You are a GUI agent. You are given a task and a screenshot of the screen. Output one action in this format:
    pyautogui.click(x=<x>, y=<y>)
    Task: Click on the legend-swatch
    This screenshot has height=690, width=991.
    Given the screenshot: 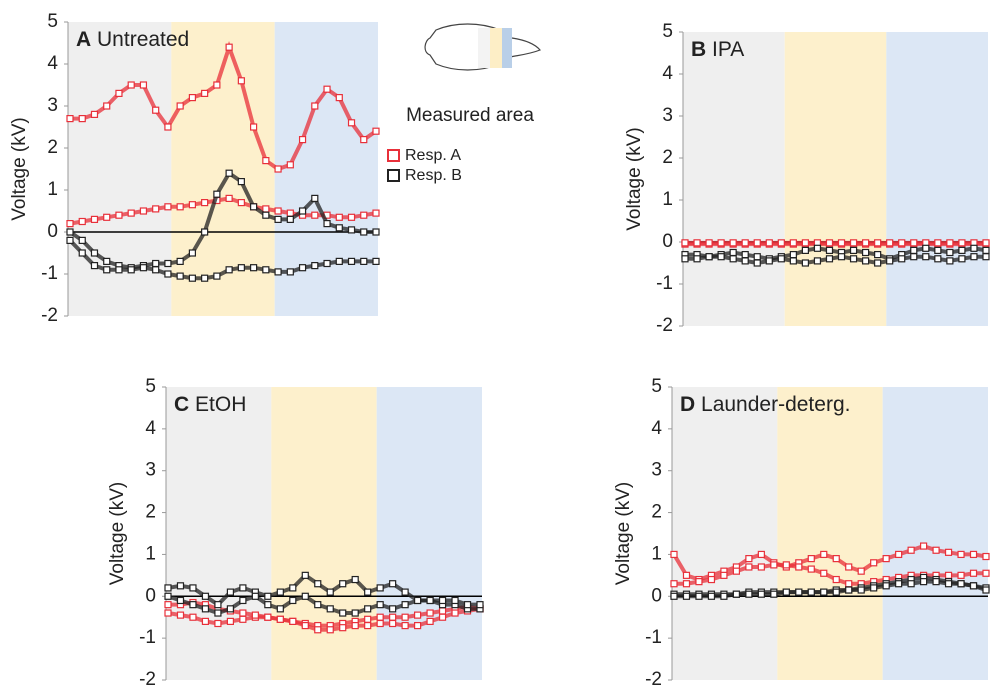 What is the action you would take?
    pyautogui.click(x=393, y=155)
    